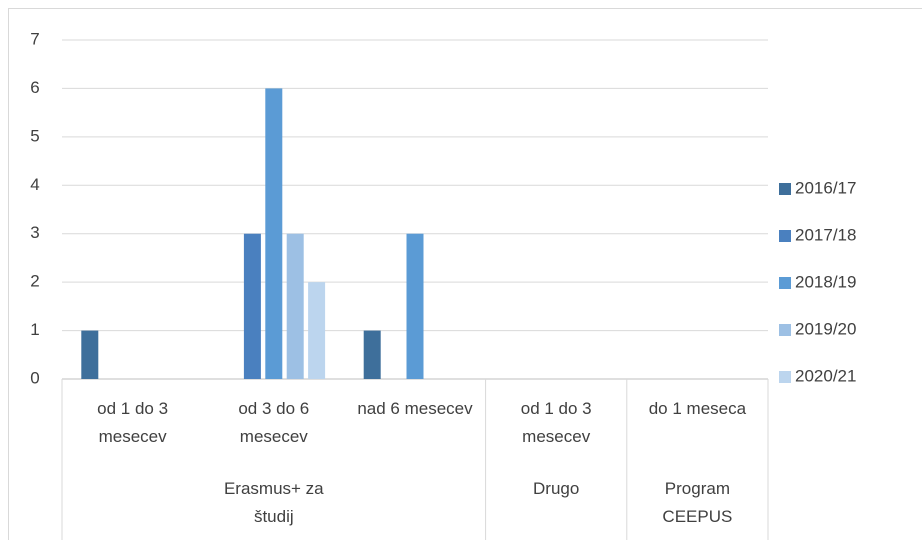  What do you see at coordinates (34, 281) in the screenshot?
I see `y-tick-label: 2` at bounding box center [34, 281].